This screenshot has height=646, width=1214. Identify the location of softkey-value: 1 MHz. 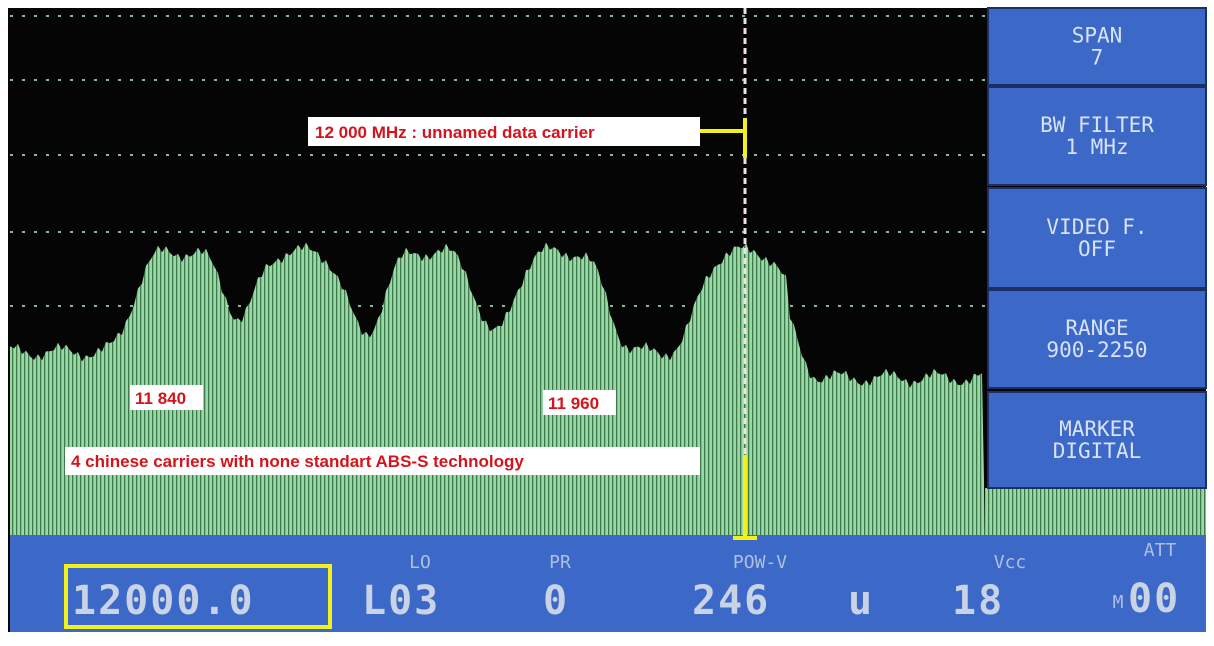
(1096, 147).